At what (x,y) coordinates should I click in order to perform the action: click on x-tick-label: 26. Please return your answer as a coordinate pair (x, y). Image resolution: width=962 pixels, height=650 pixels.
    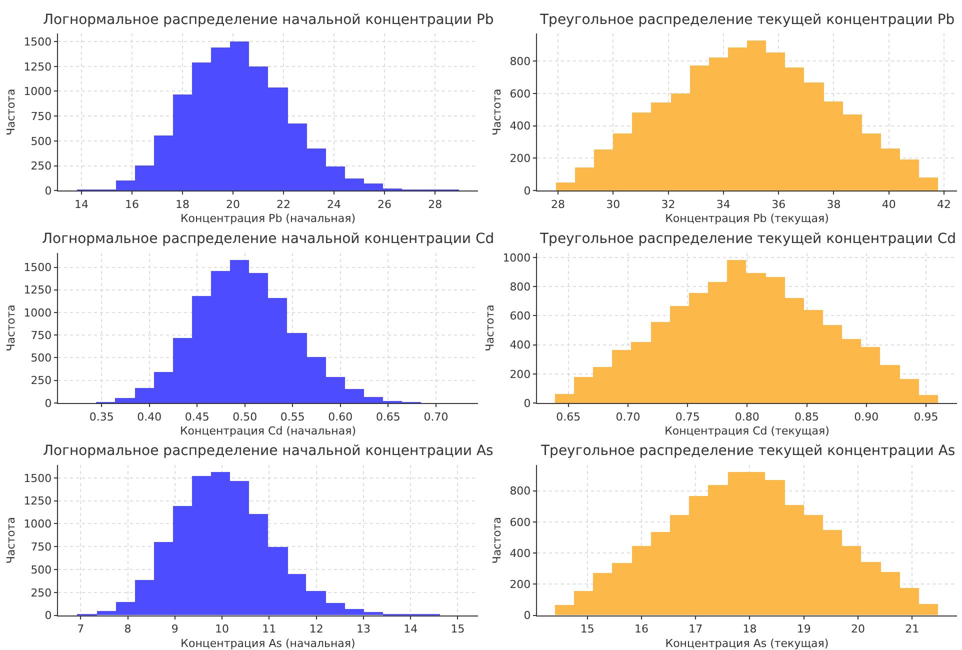
    Looking at the image, I should click on (385, 204).